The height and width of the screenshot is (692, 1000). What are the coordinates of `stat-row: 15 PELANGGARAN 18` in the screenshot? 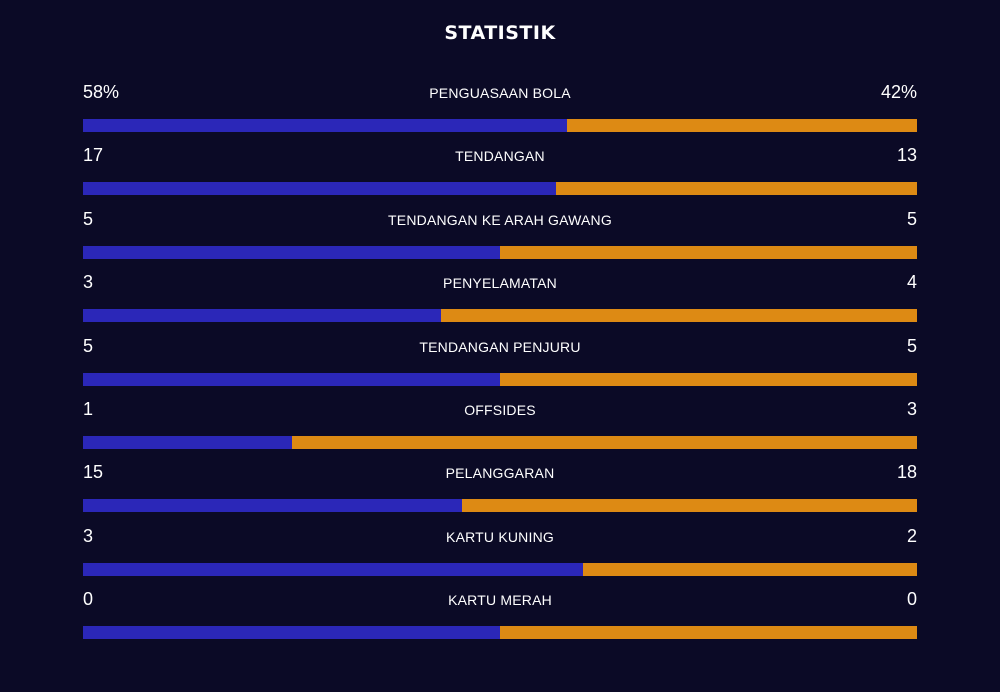 It's located at (500, 491).